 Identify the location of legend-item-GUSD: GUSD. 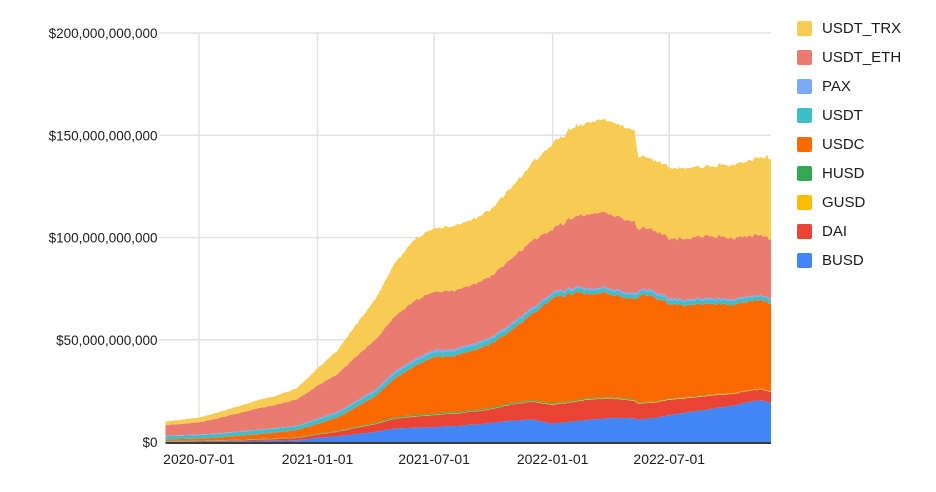
(849, 202).